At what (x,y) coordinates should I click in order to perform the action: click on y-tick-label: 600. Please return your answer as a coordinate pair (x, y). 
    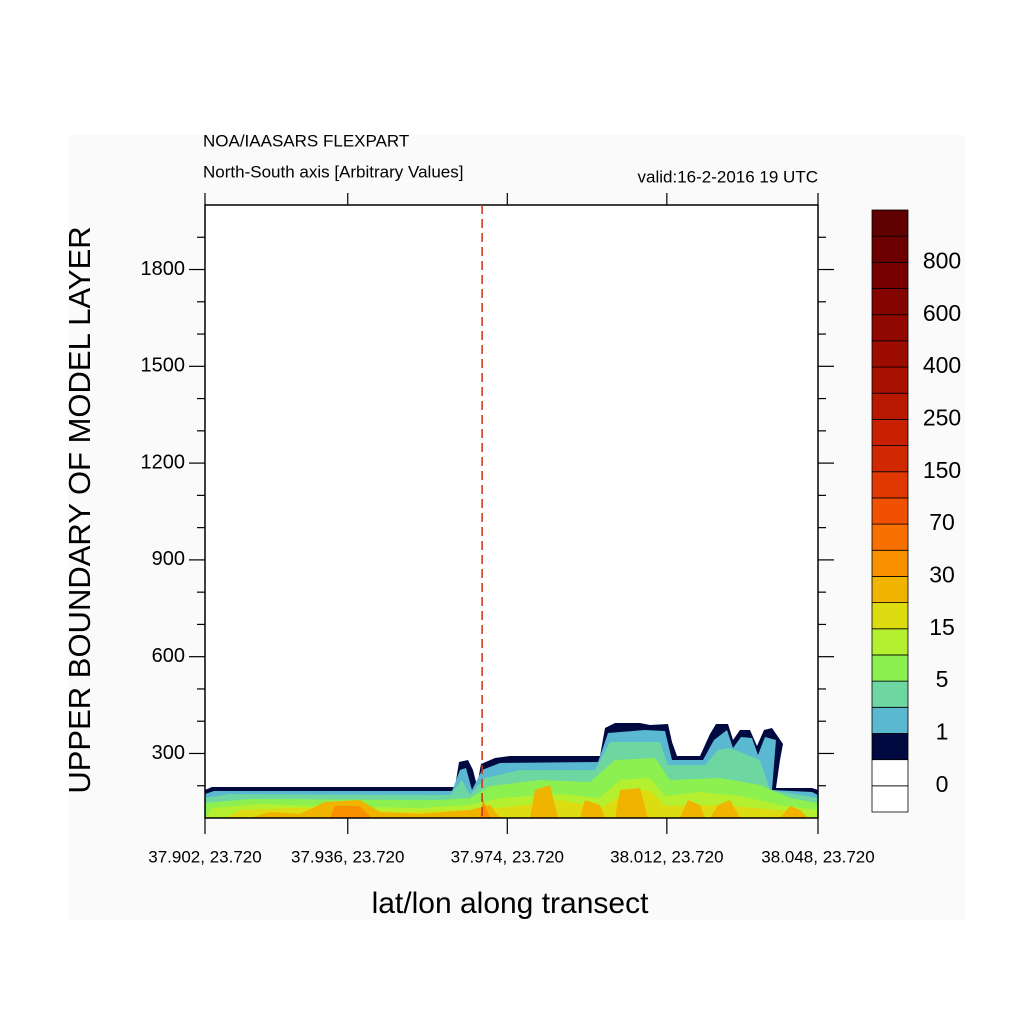
    Looking at the image, I should click on (168, 656).